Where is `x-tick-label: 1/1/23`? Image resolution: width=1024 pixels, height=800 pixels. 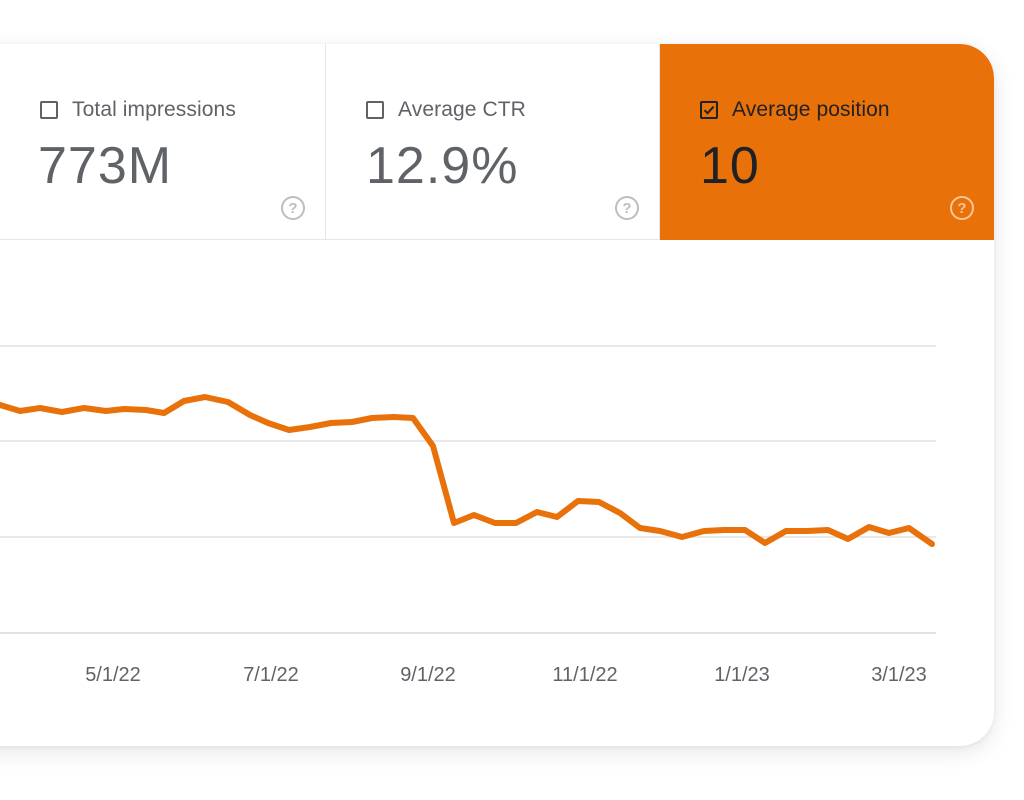
x-tick-label: 1/1/23 is located at coordinates (742, 675).